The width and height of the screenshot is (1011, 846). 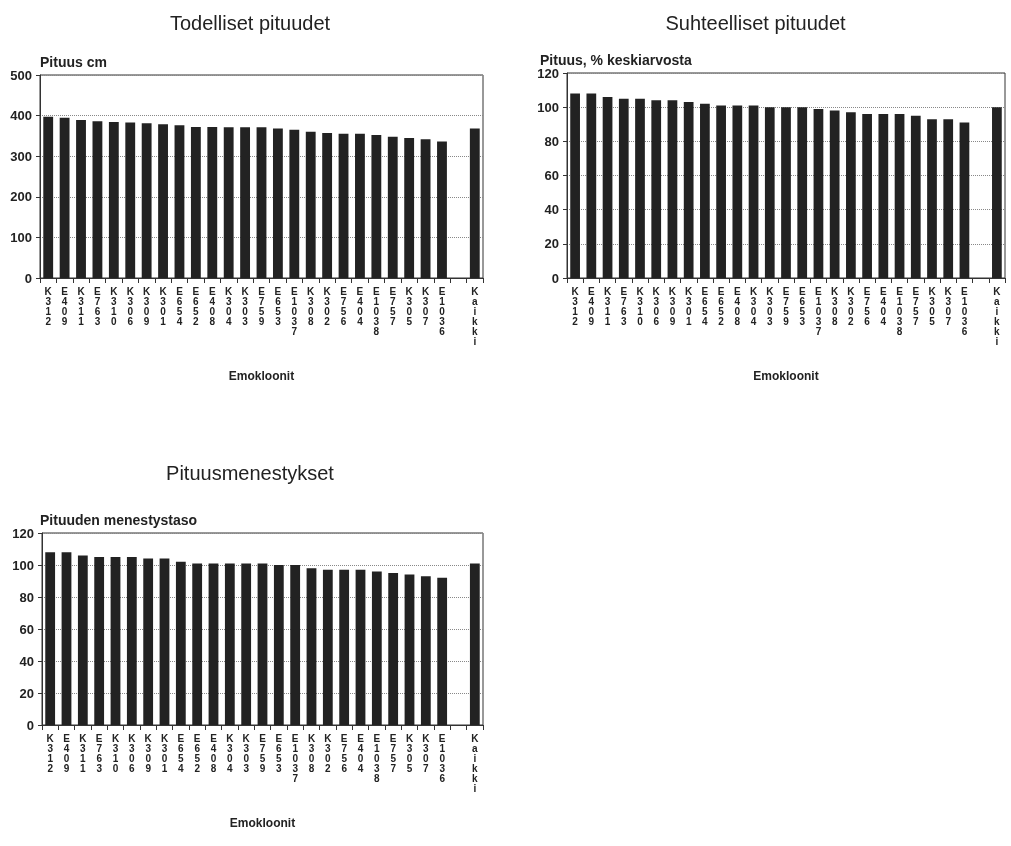 What do you see at coordinates (250, 23) in the screenshot?
I see `chart-title: Todelliset pituudet` at bounding box center [250, 23].